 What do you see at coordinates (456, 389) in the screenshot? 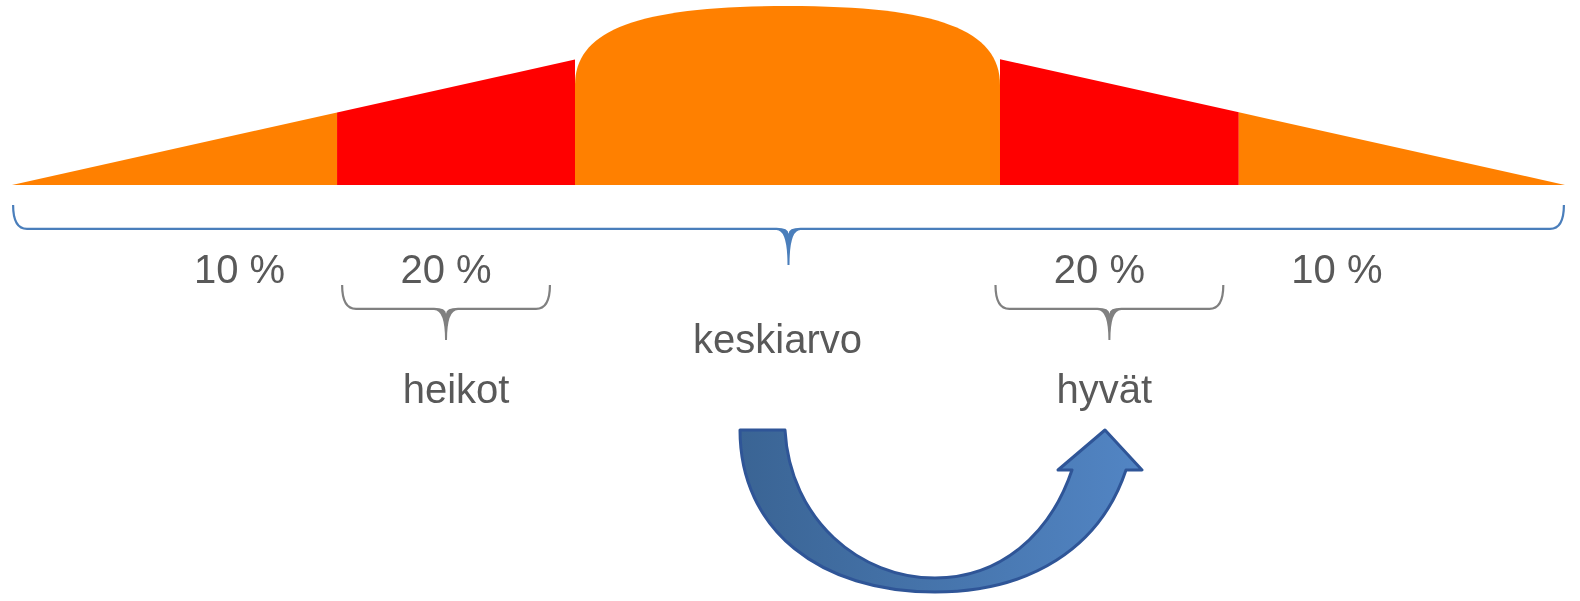
I see `category-label: heikot` at bounding box center [456, 389].